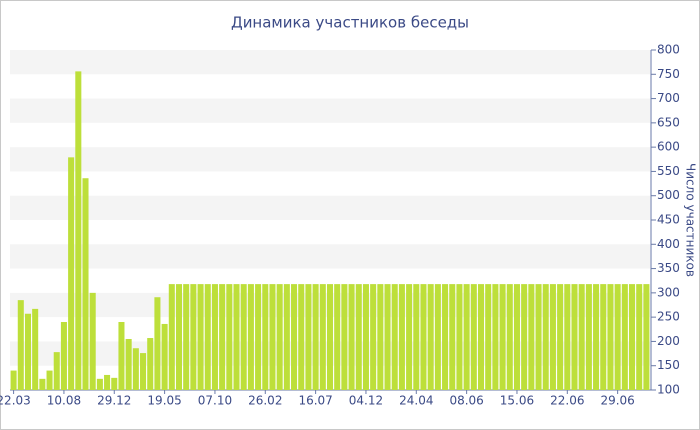  What do you see at coordinates (691, 220) in the screenshot?
I see `y-axis-label: Число участников` at bounding box center [691, 220].